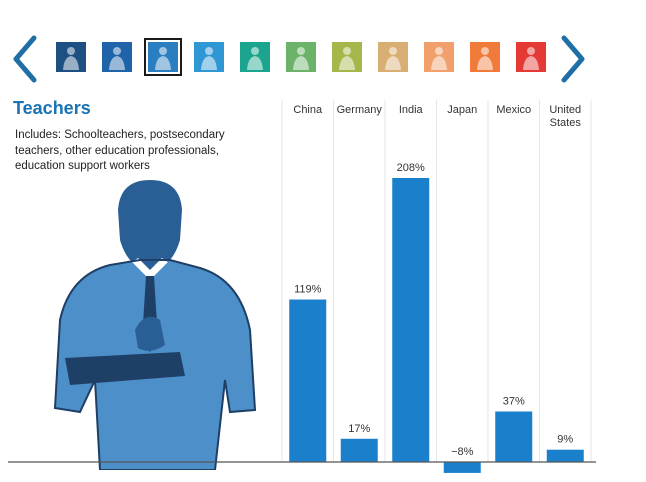  Describe the element at coordinates (411, 168) in the screenshot. I see `data-label: 208%` at that location.